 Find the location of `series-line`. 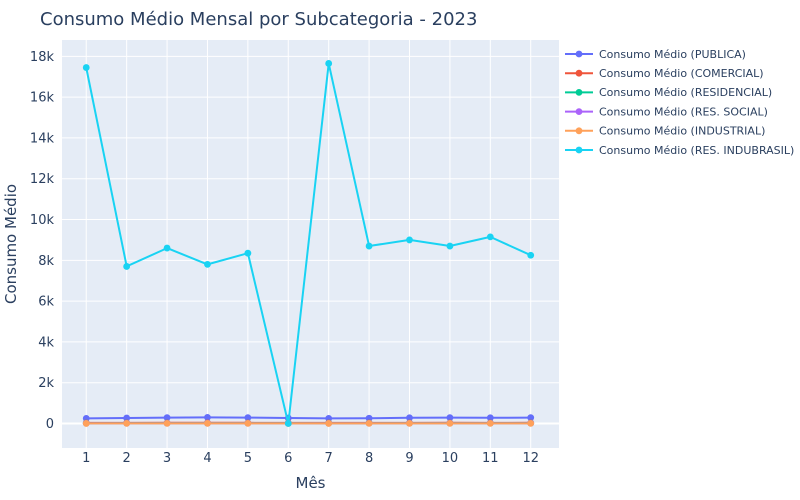

series-line is located at coordinates (308, 418).